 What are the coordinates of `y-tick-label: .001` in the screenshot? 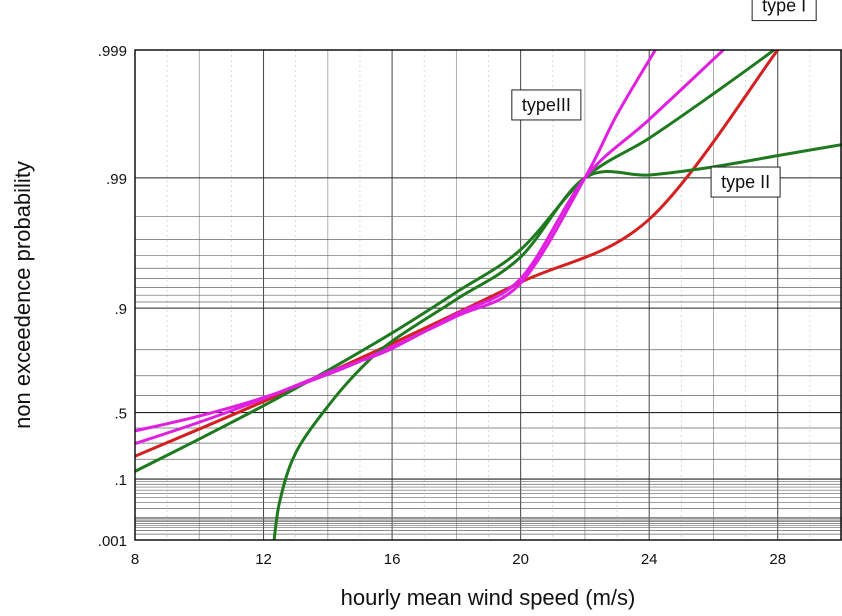 It's located at (112, 541).